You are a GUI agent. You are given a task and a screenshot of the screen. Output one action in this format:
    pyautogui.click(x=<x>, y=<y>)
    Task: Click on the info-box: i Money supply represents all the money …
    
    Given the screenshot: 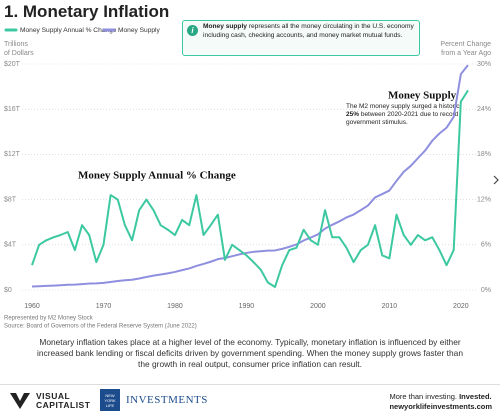 What is the action you would take?
    pyautogui.click(x=301, y=38)
    